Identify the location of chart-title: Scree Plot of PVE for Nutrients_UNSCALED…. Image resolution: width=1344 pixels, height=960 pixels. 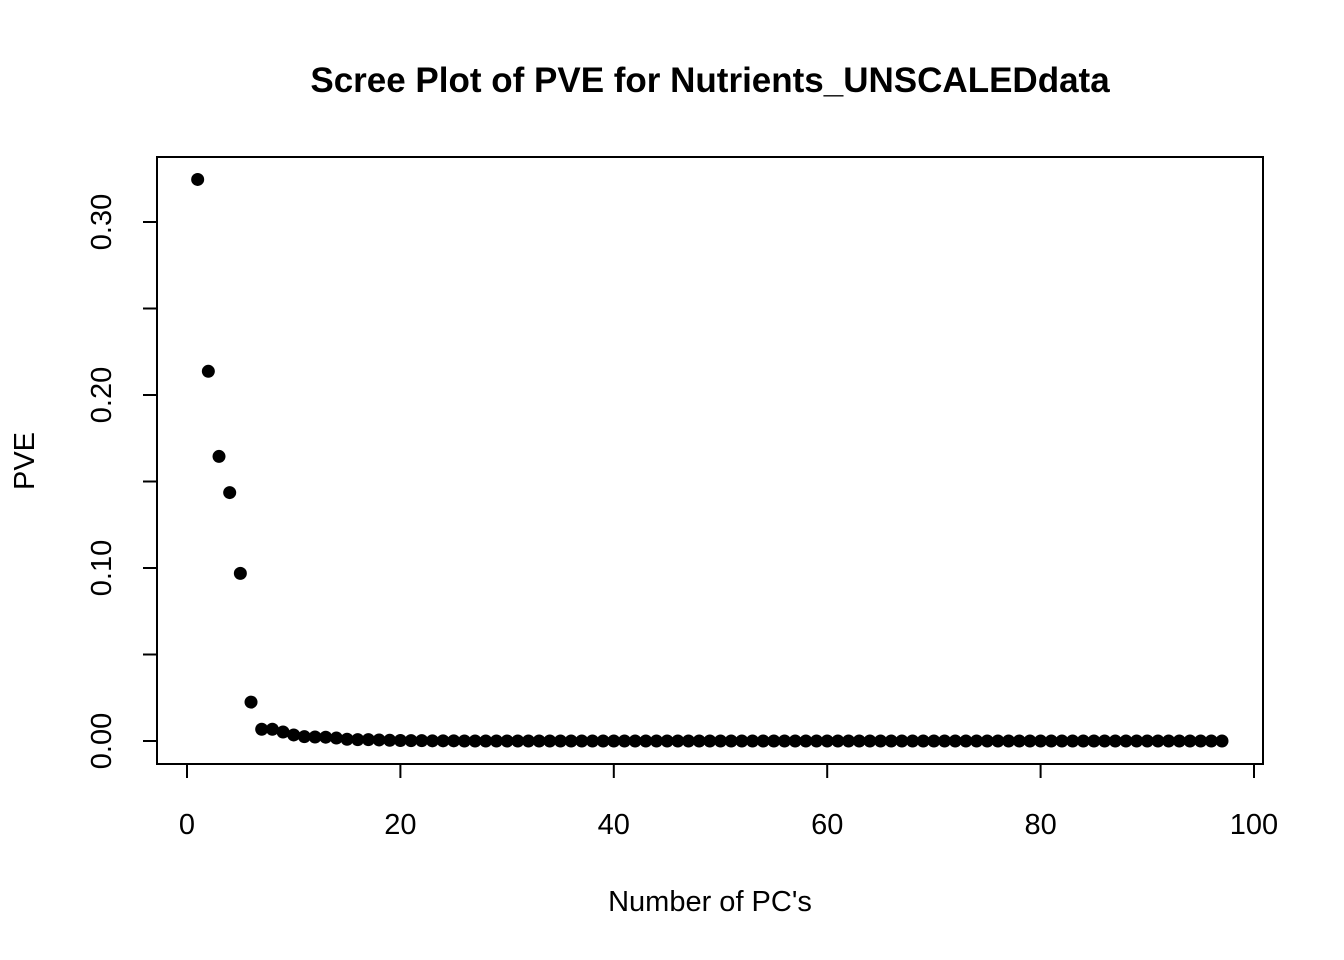
(710, 80).